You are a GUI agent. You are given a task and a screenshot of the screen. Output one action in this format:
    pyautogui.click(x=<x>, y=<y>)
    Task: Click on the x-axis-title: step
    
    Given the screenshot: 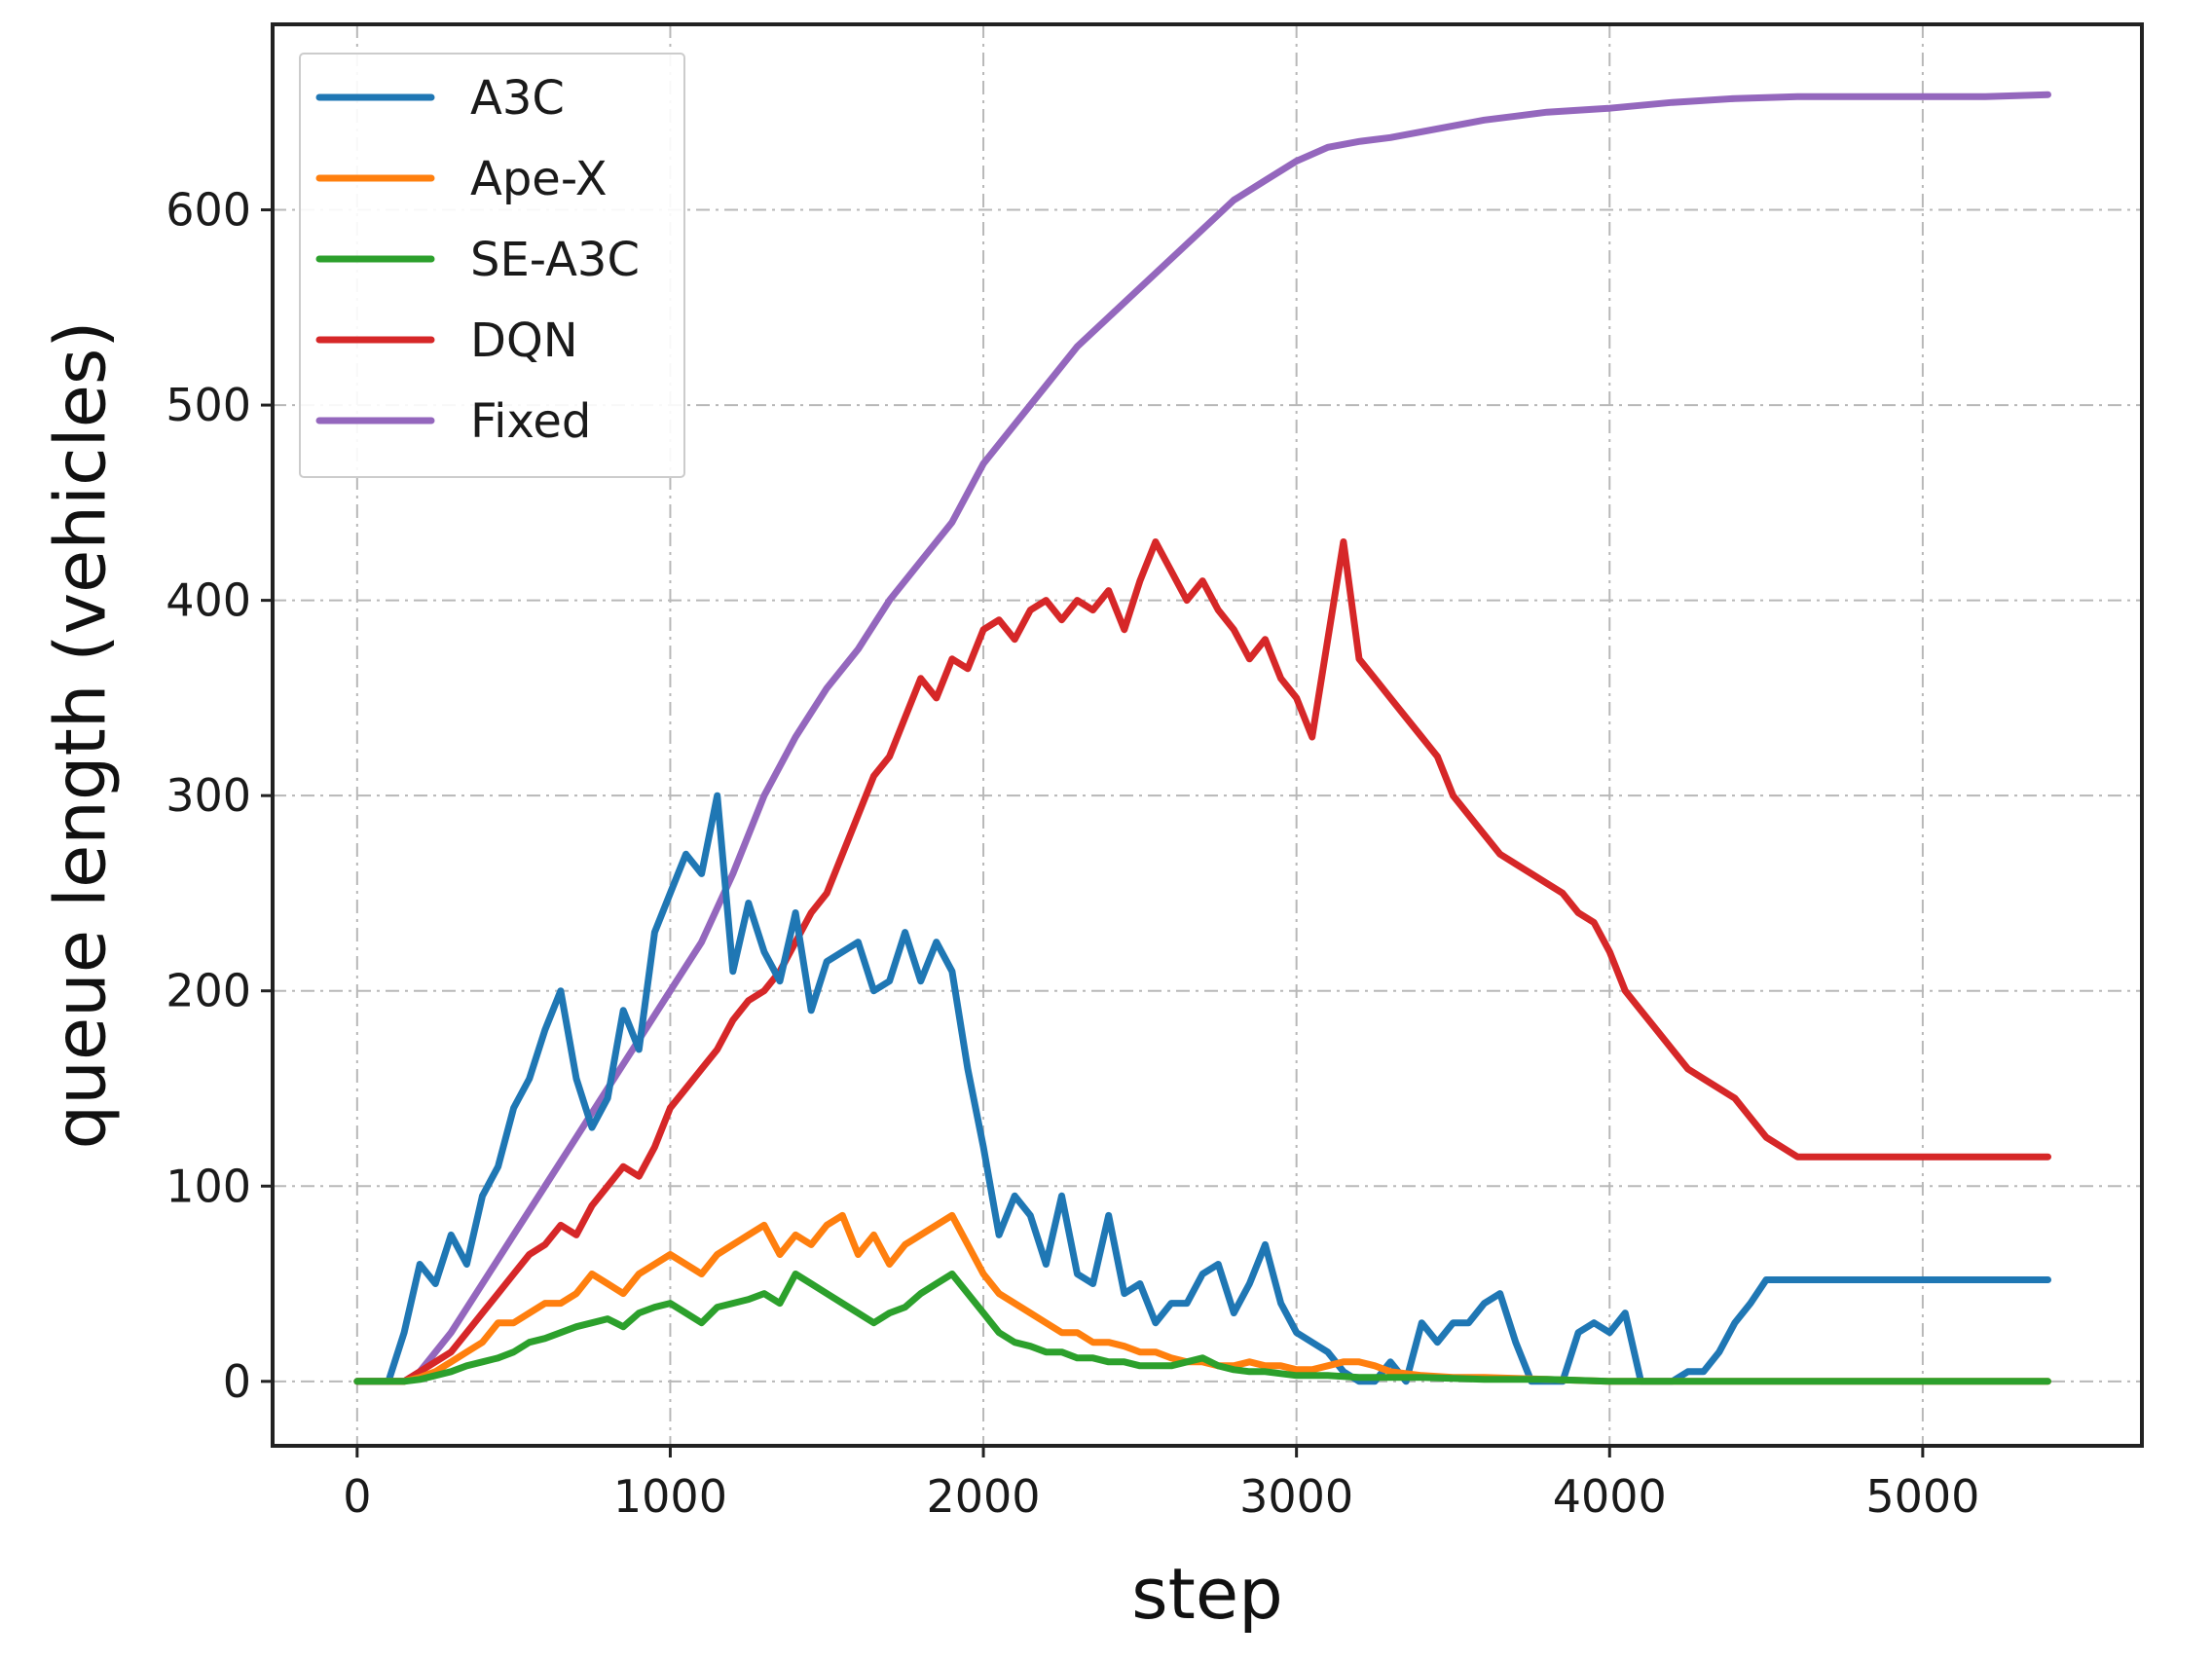 What is the action you would take?
    pyautogui.click(x=1207, y=1594)
    